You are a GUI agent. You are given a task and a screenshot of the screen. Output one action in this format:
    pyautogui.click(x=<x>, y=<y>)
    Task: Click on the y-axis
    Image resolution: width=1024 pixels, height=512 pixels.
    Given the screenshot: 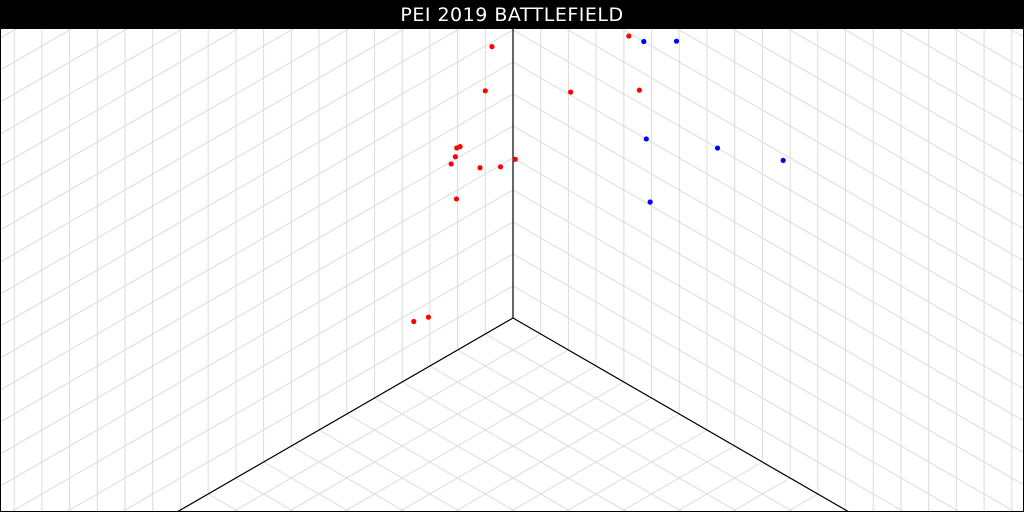 What is the action you would take?
    pyautogui.click(x=680, y=414)
    